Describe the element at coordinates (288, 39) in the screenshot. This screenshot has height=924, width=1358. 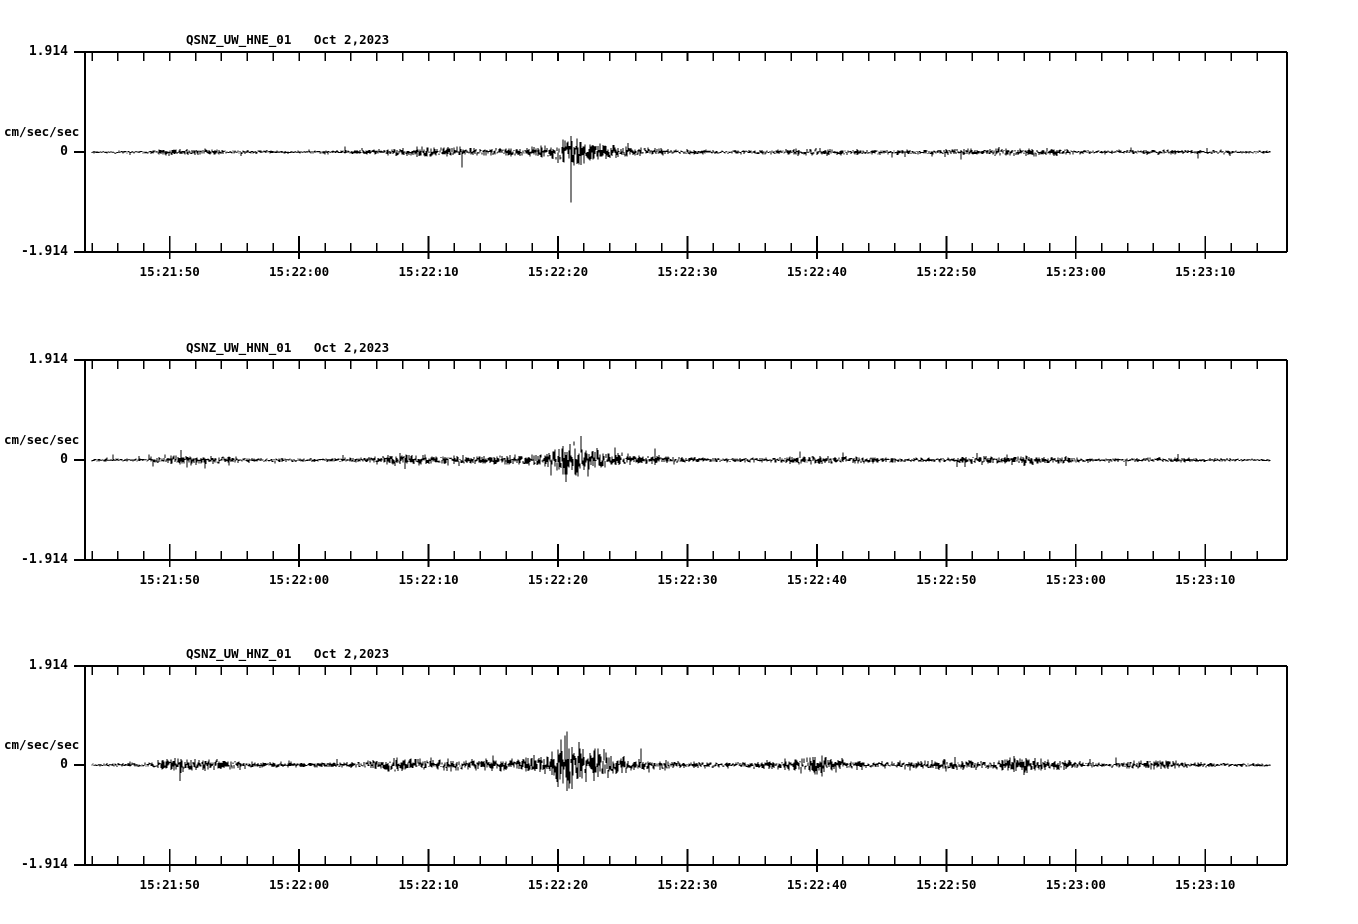
I see `panel-title-hne: QSNZ_UW_HNE_01 Oct 2,2023` at that location.